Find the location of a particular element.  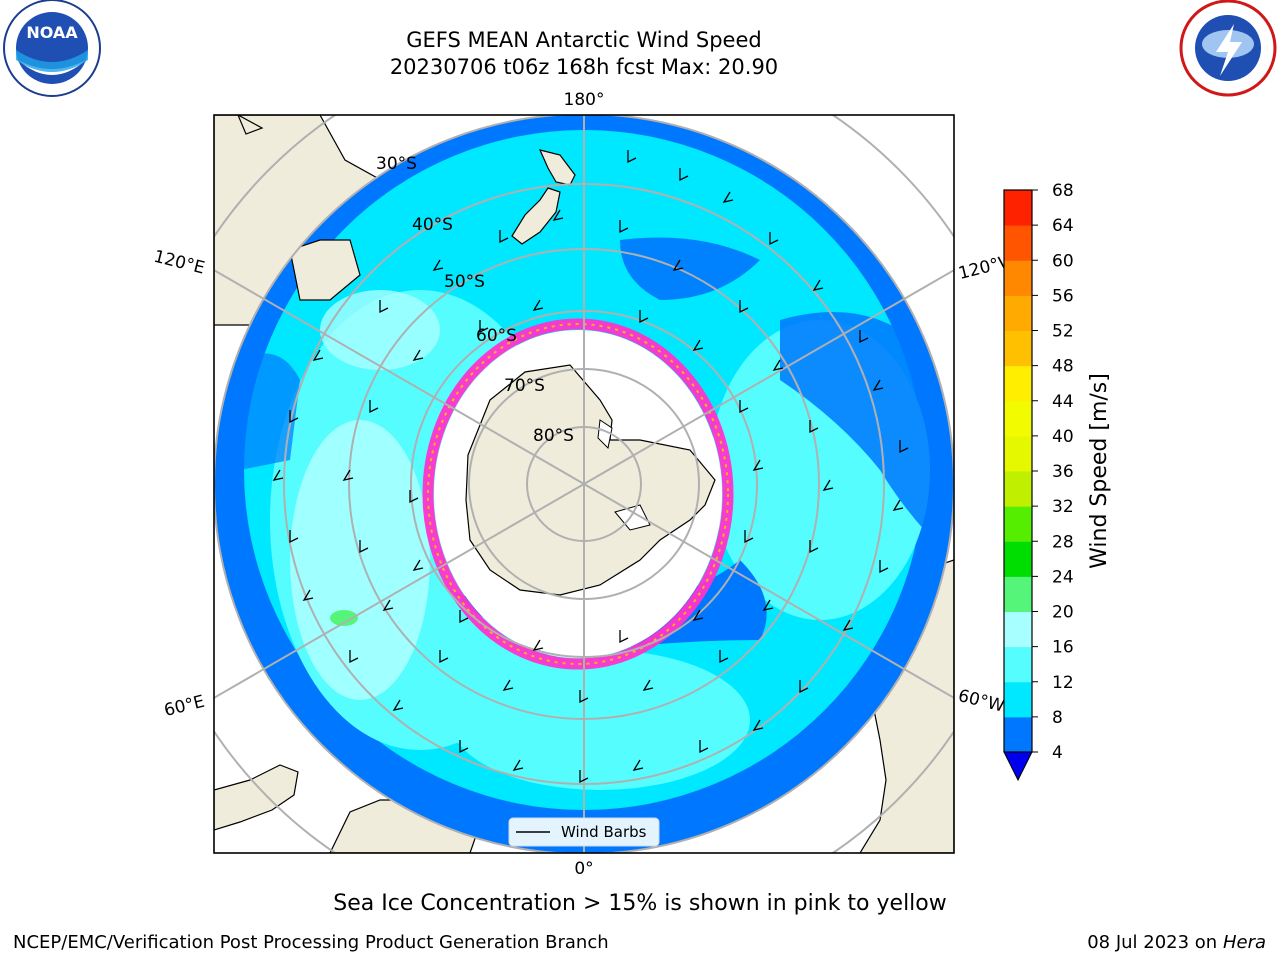

lat-label-60s: 60°S is located at coordinates (496, 336).